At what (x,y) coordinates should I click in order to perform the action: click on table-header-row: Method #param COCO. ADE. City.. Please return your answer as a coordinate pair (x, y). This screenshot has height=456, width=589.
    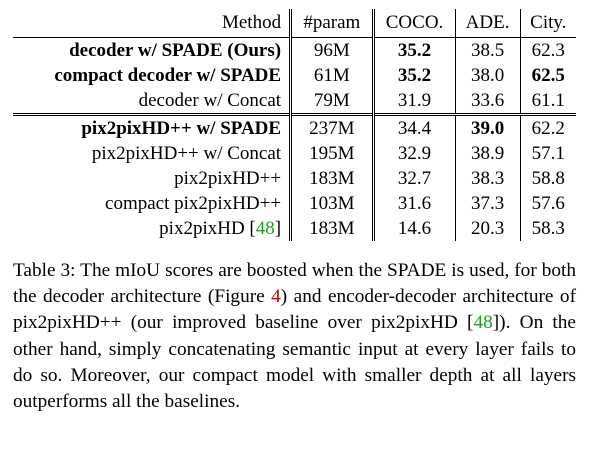
    Looking at the image, I should click on (294, 23).